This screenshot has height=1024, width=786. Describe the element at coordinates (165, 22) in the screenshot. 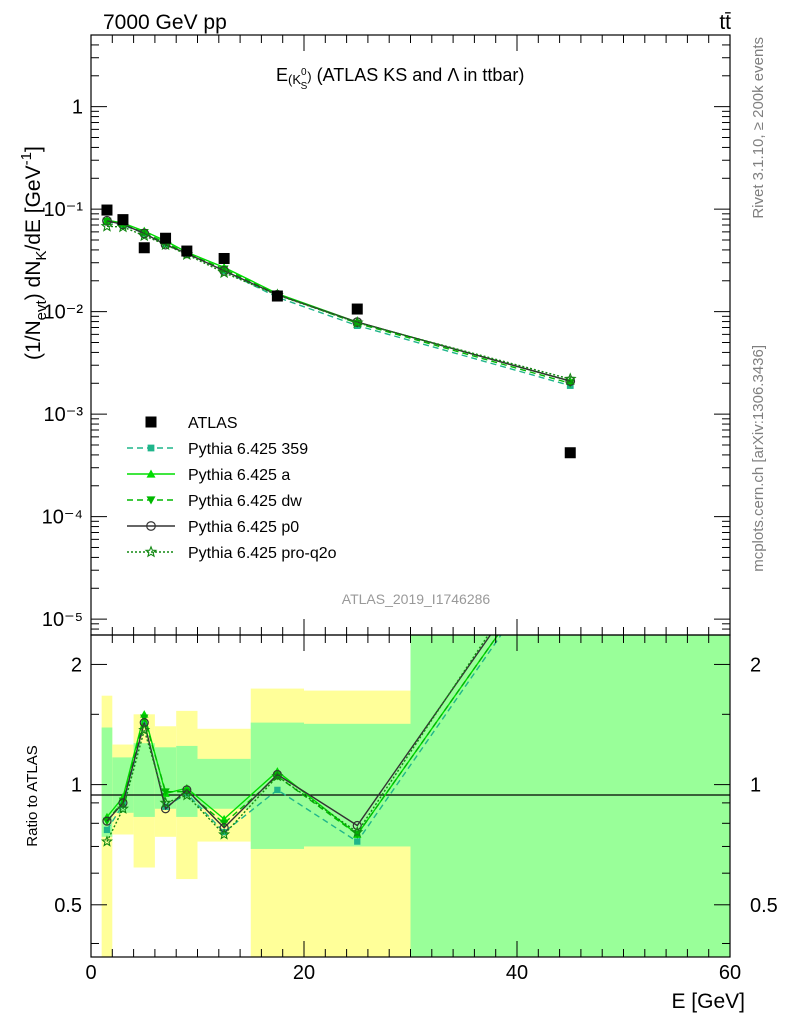

I see `energy-label: 7000 GeV pp` at that location.